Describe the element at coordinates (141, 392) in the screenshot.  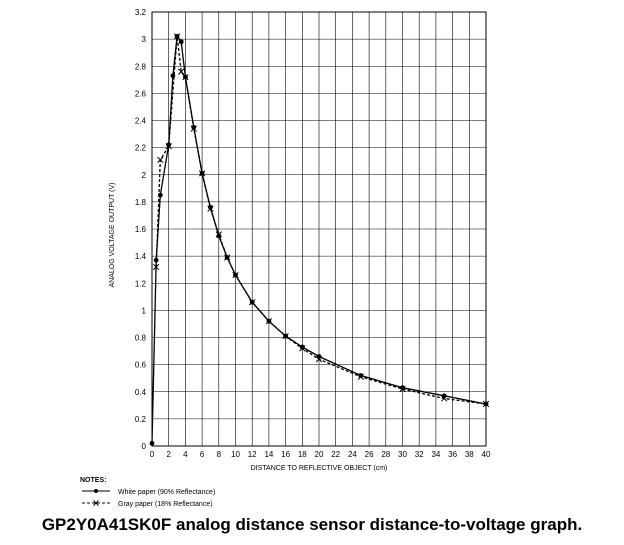
I see `y-tick-label: 0.4` at that location.